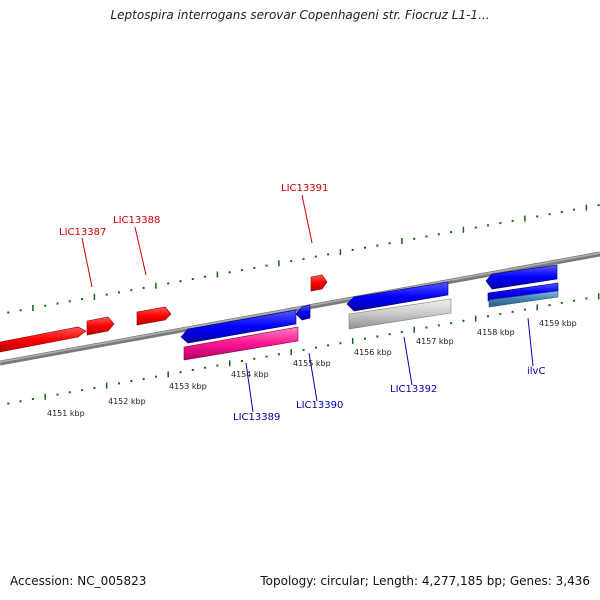 The height and width of the screenshot is (600, 600). What do you see at coordinates (66, 413) in the screenshot?
I see `tick-label-4151: 4151 kbp` at bounding box center [66, 413].